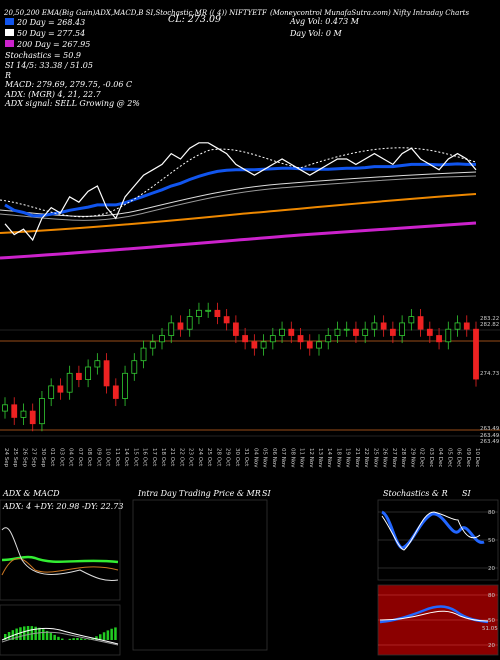 This screenshot has width=500, height=660. I want to click on date-tick-label: 17 Oct, so click(154, 457).